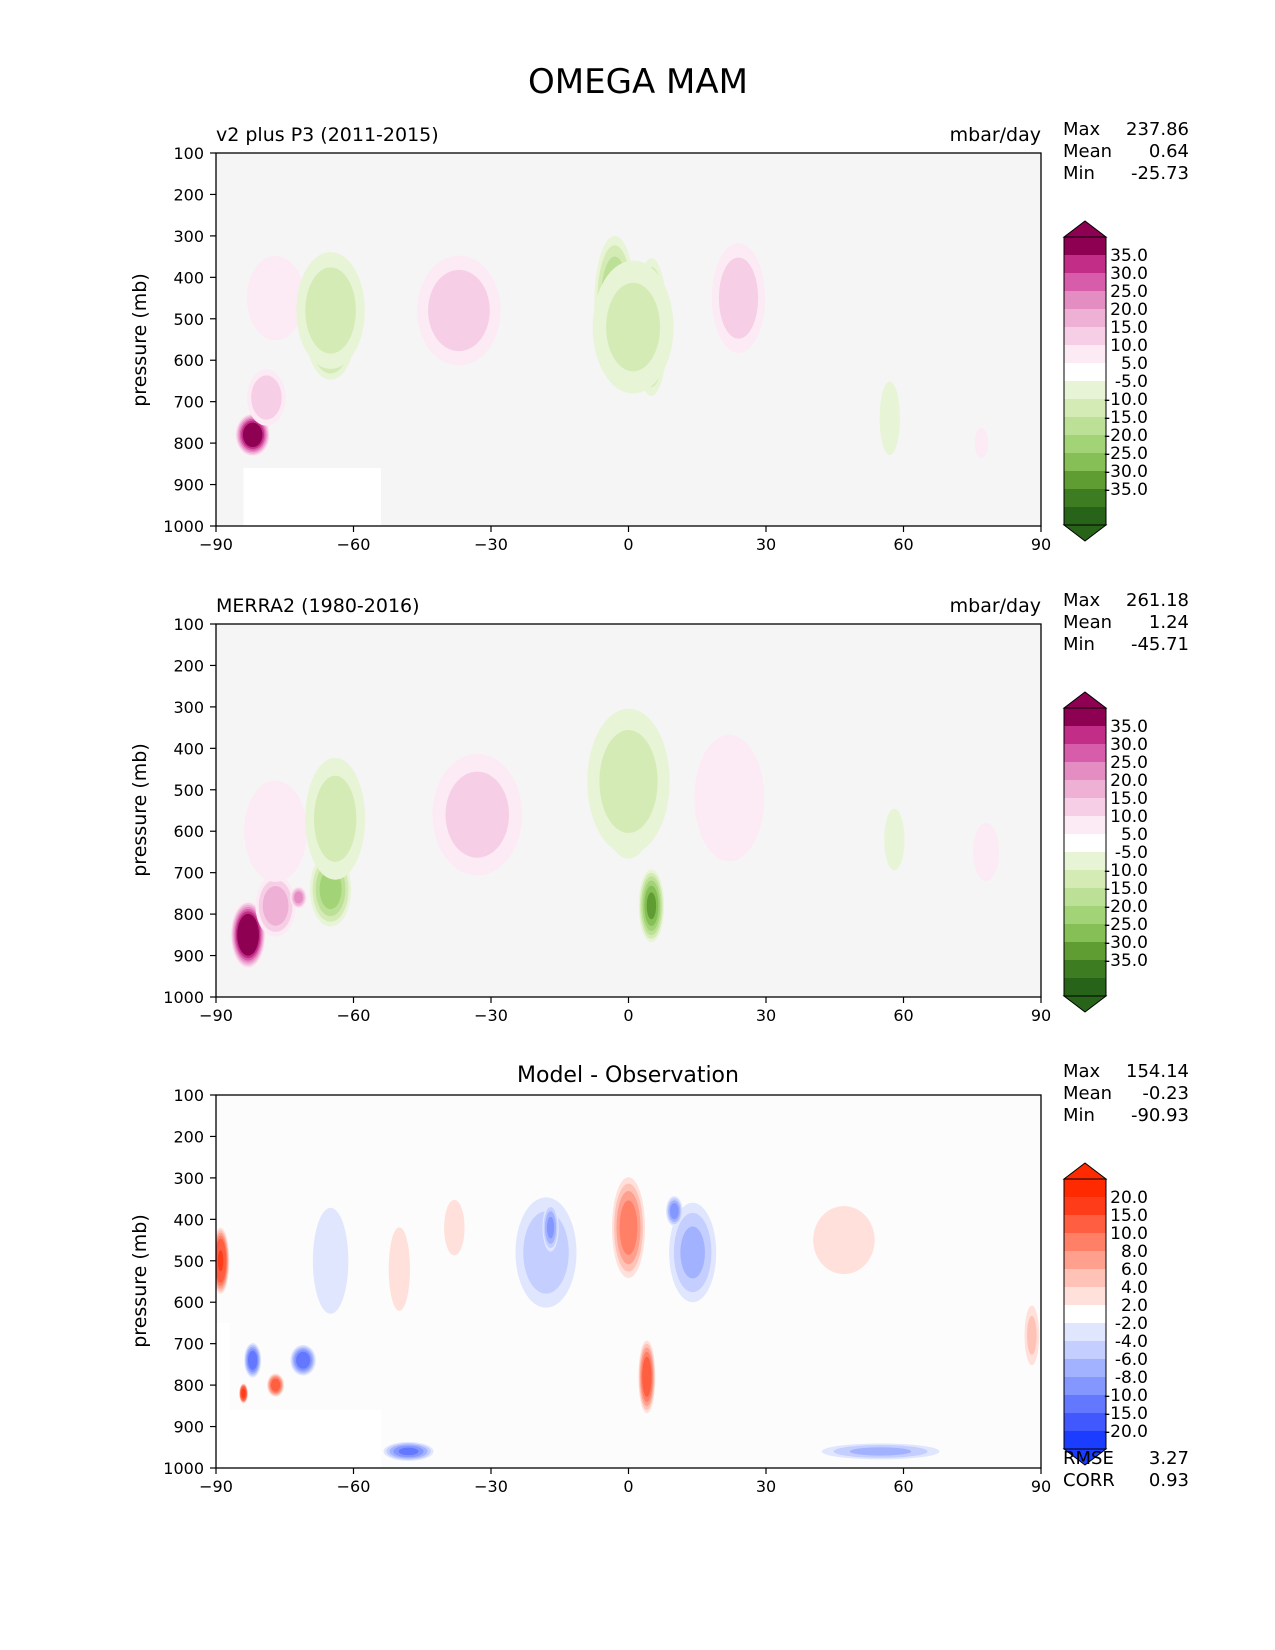 Image resolution: width=1275 pixels, height=1650 pixels. Describe the element at coordinates (1134, 1270) in the screenshot. I see `colorbar-level-label: 6.0` at that location.